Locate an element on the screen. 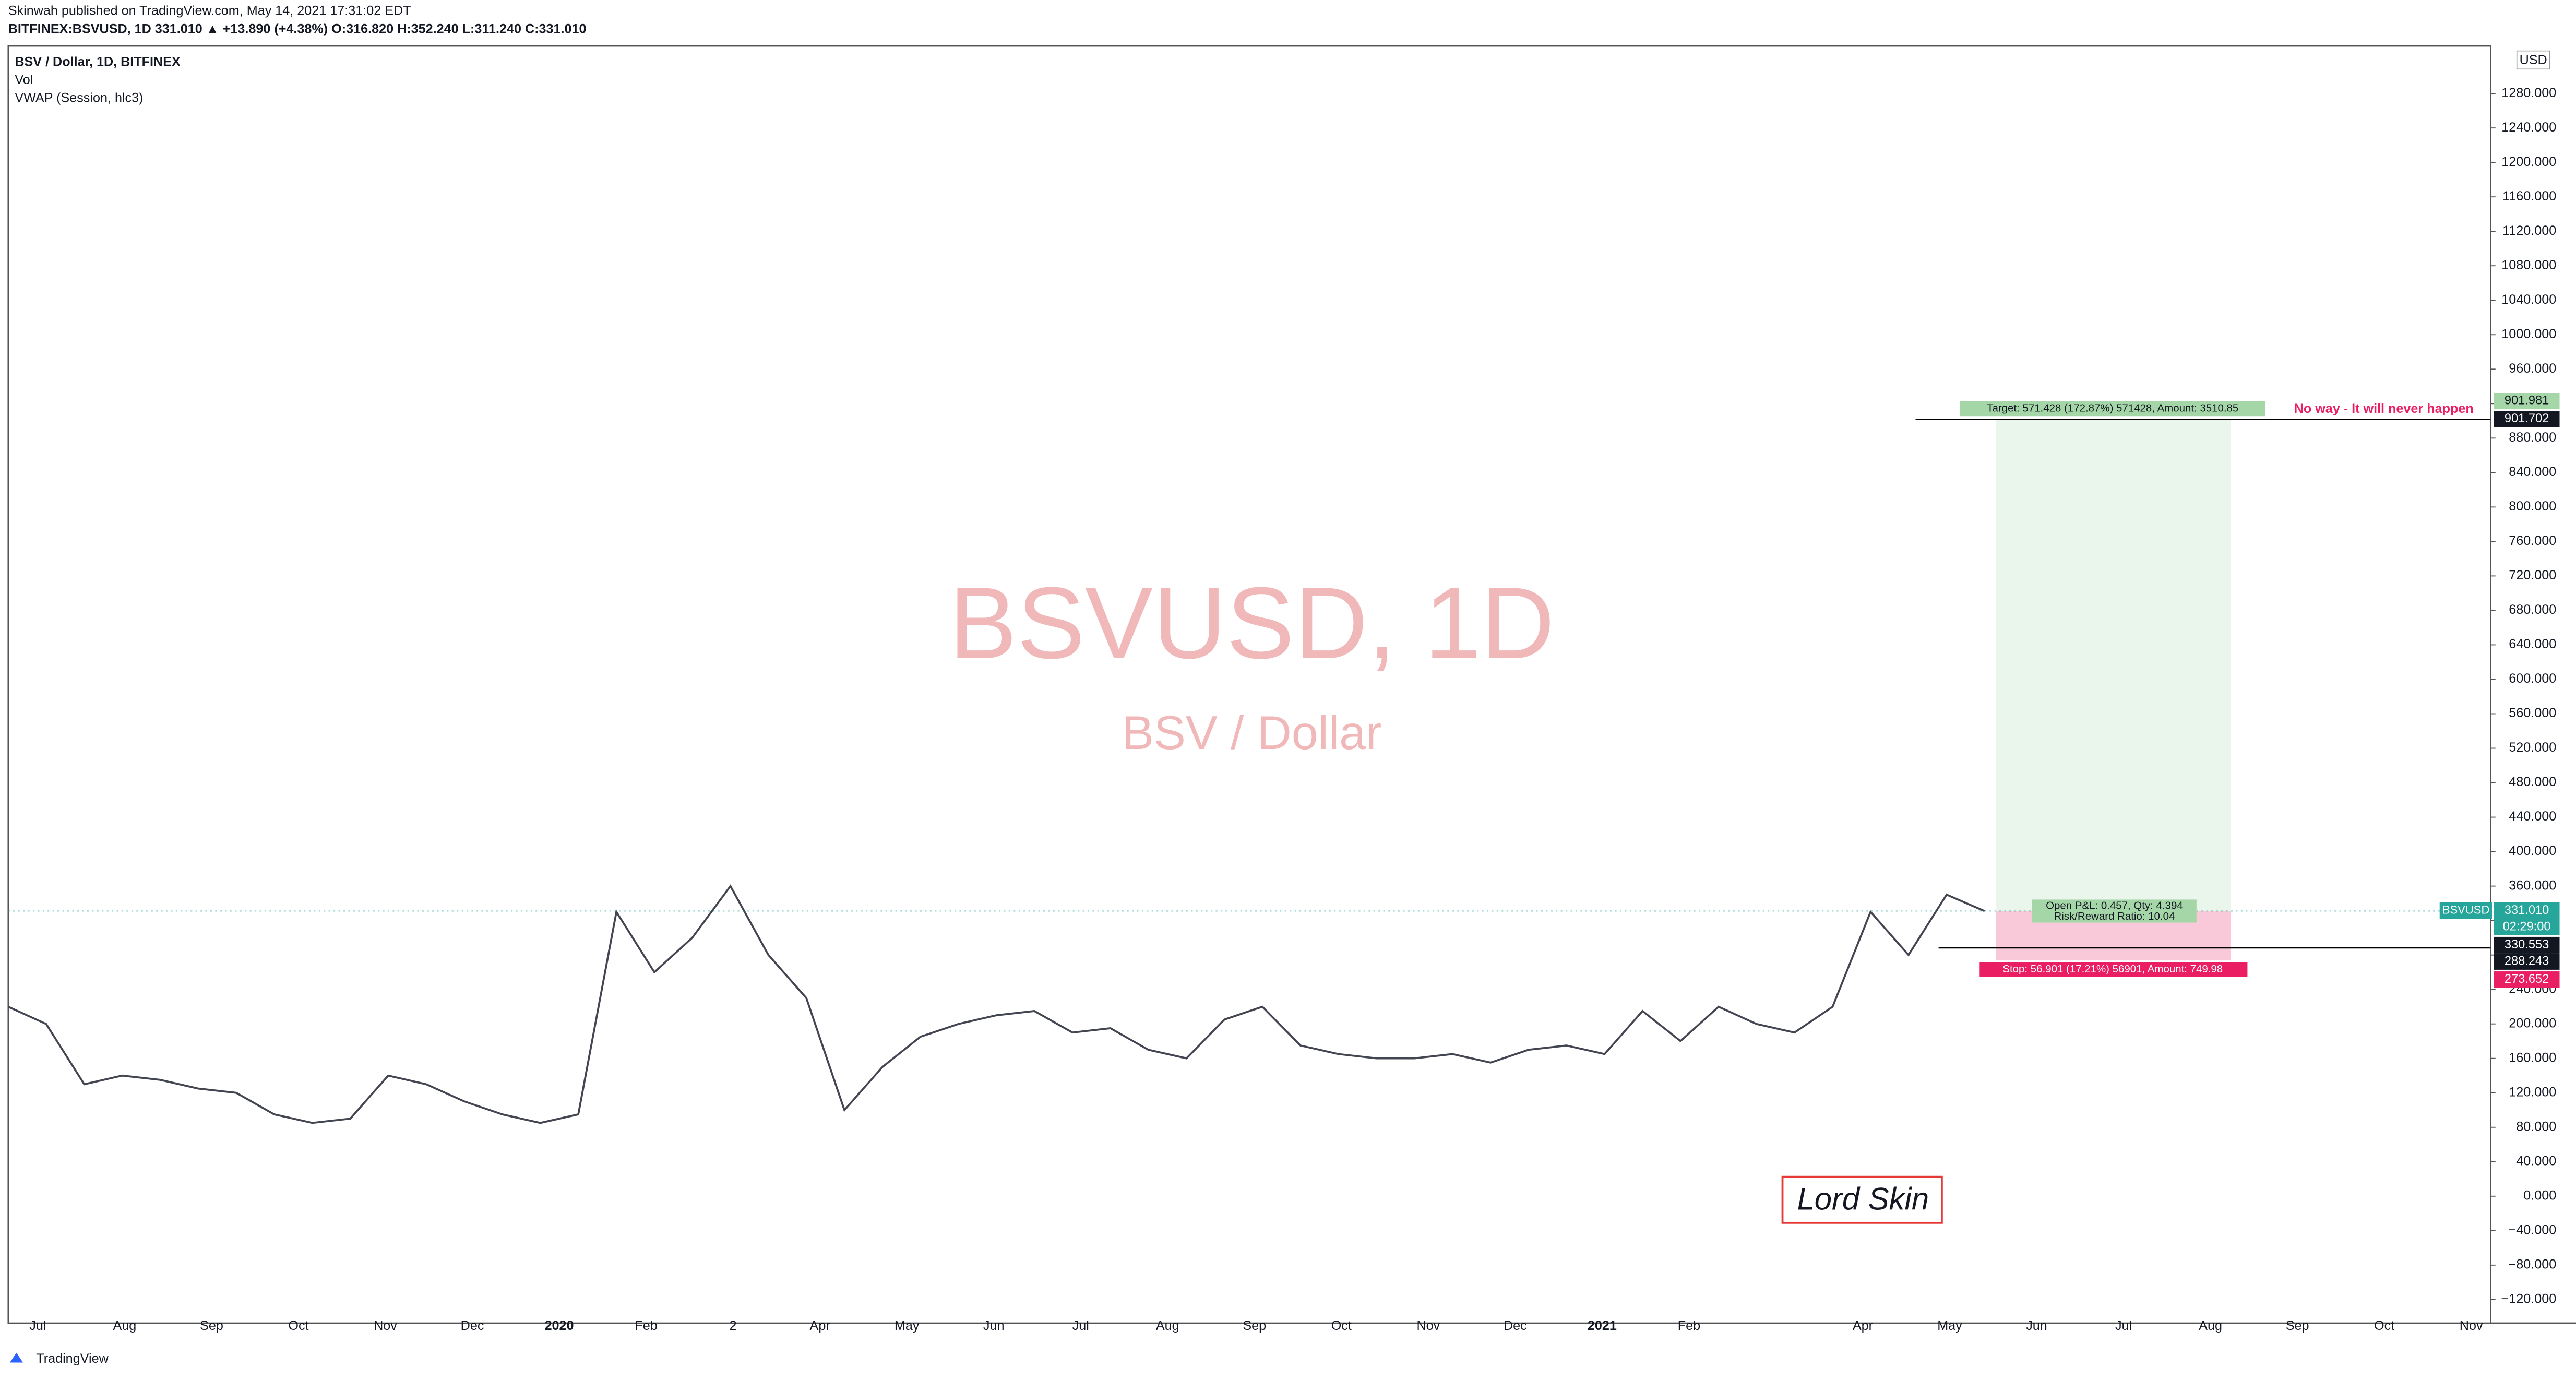  y-tick-label: 1000.000 is located at coordinates (2528, 334).